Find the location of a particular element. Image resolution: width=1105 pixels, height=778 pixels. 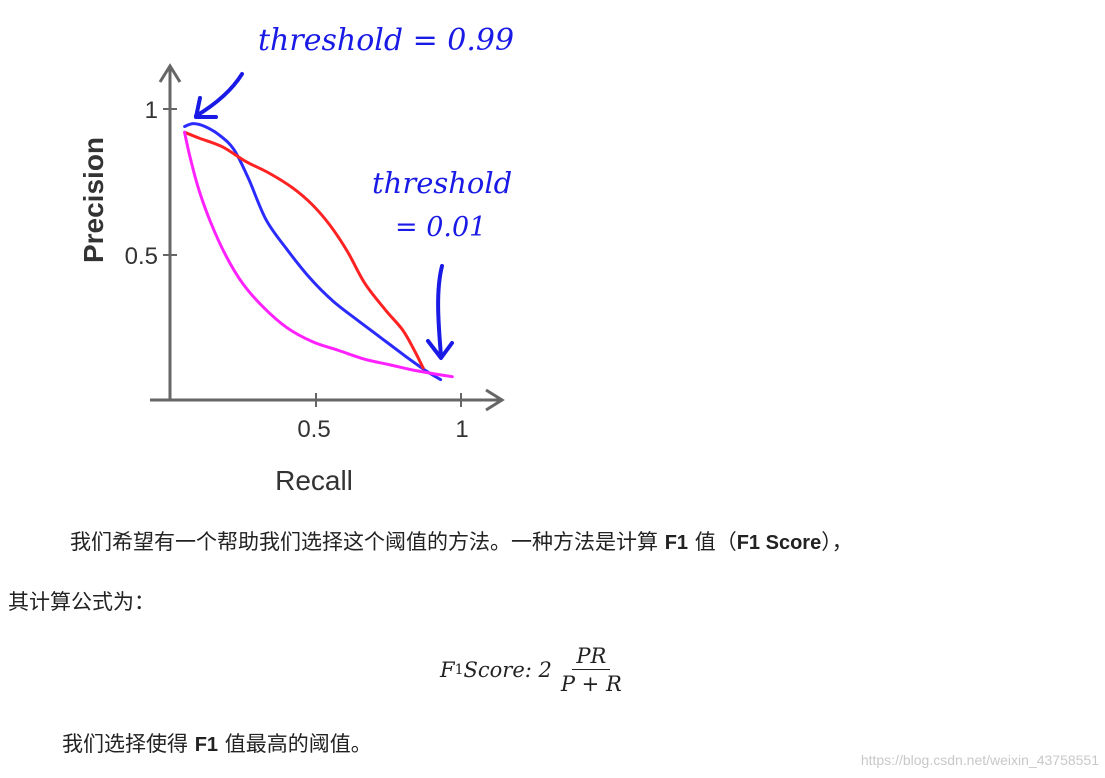

intro-text: 我们希望有一个帮助我们选择这个阈值的方法。一种方法是计算 is located at coordinates (367, 542).